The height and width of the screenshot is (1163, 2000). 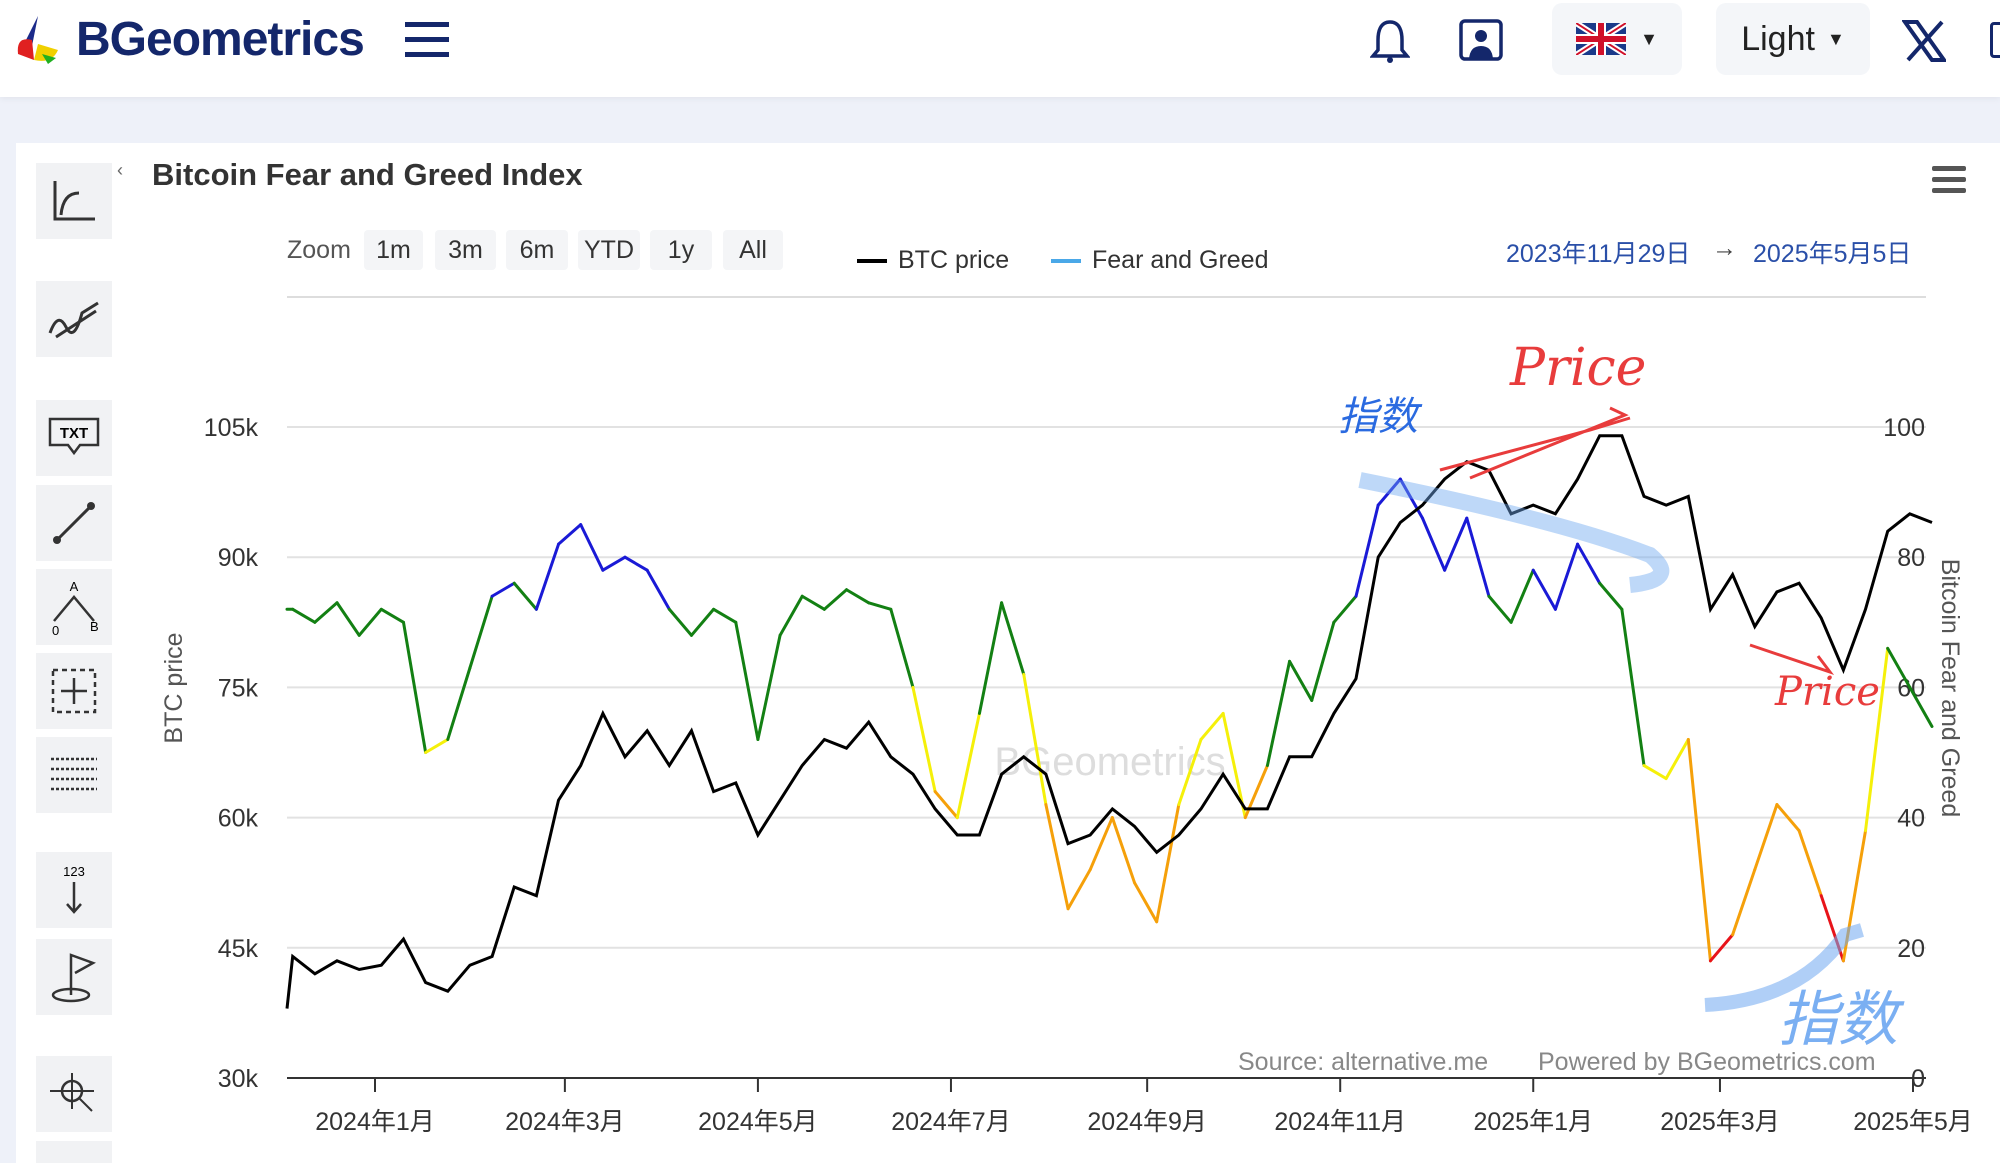 I want to click on zoom-3m-button: 3m, so click(x=465, y=250).